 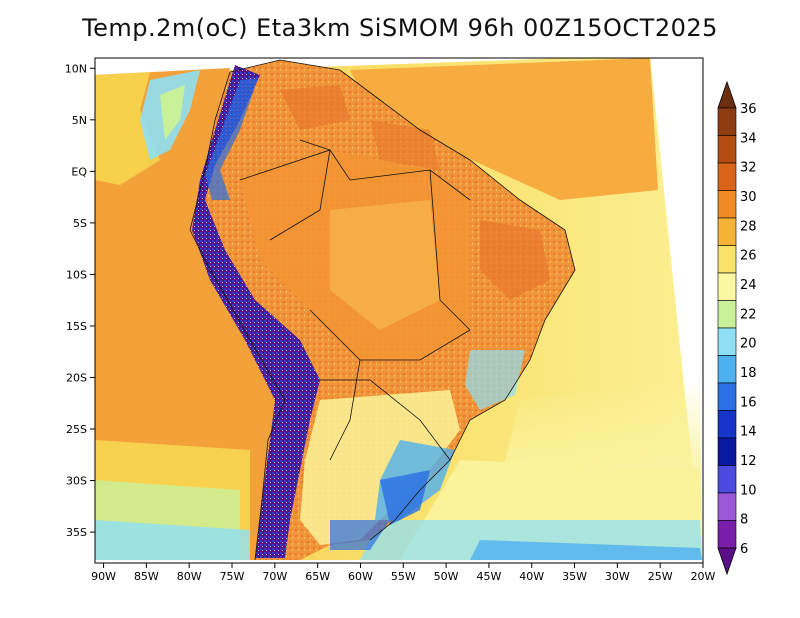 I want to click on lon-tick-label: 60W, so click(x=360, y=576).